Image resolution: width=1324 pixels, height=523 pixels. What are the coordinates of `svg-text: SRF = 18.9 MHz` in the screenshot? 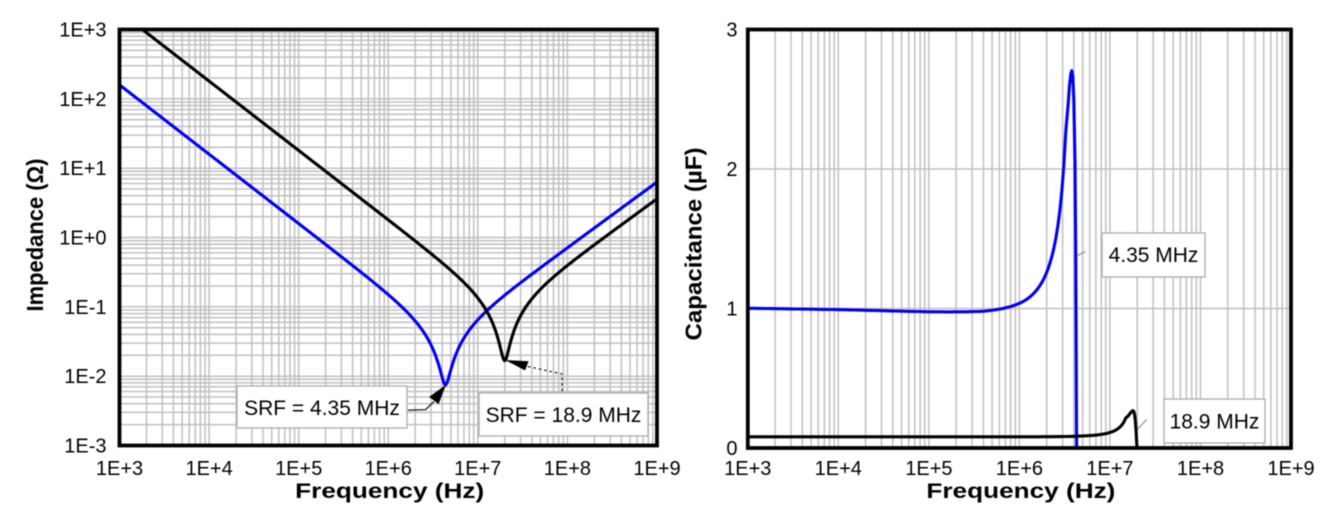 It's located at (564, 415).